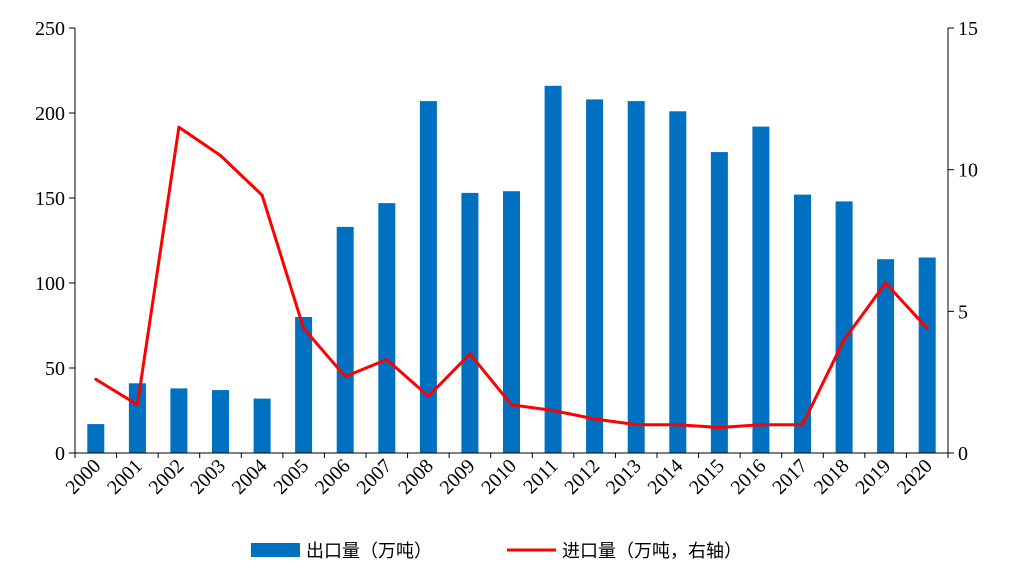 This screenshot has width=1022, height=583. What do you see at coordinates (250, 477) in the screenshot?
I see `x-tick-label-2004: 2004` at bounding box center [250, 477].